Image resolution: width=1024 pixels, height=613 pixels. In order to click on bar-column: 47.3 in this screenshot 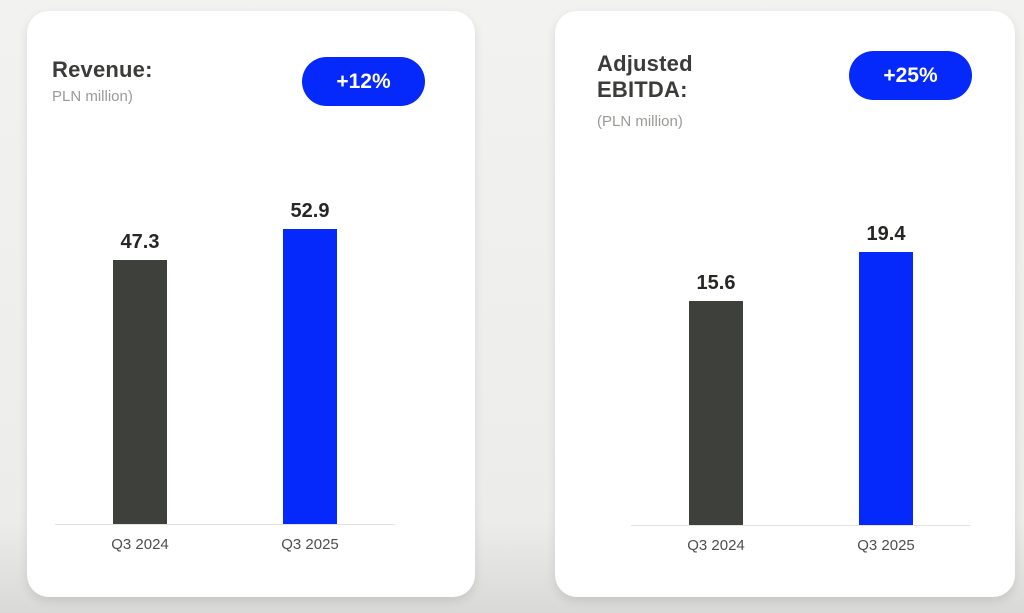, I will do `click(140, 356)`.